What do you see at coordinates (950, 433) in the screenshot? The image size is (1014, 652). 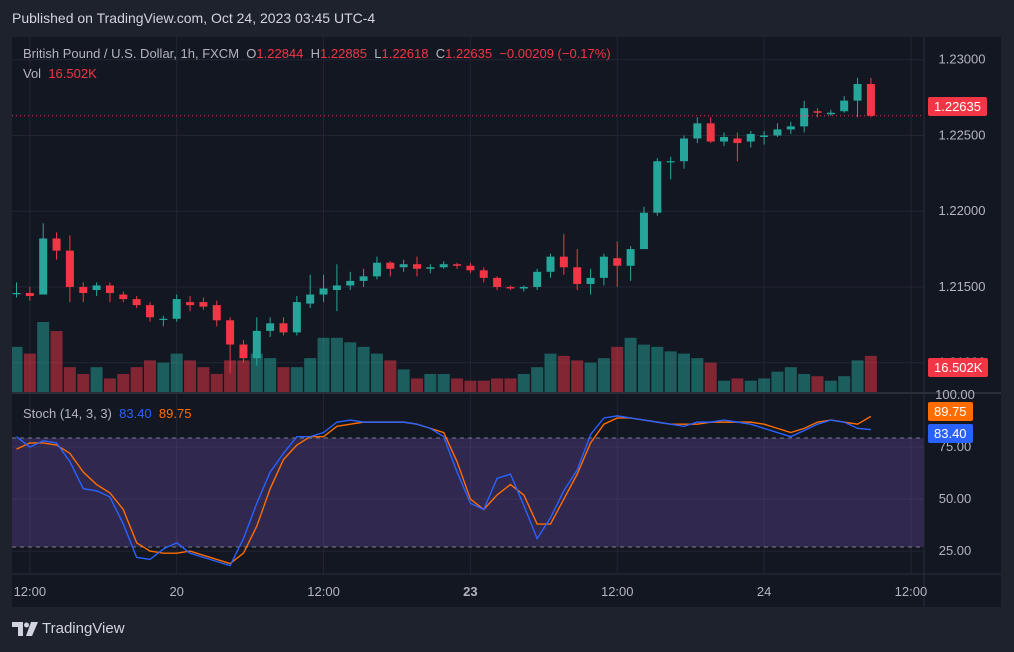 I see `stoch-k-tag: 83.40` at bounding box center [950, 433].